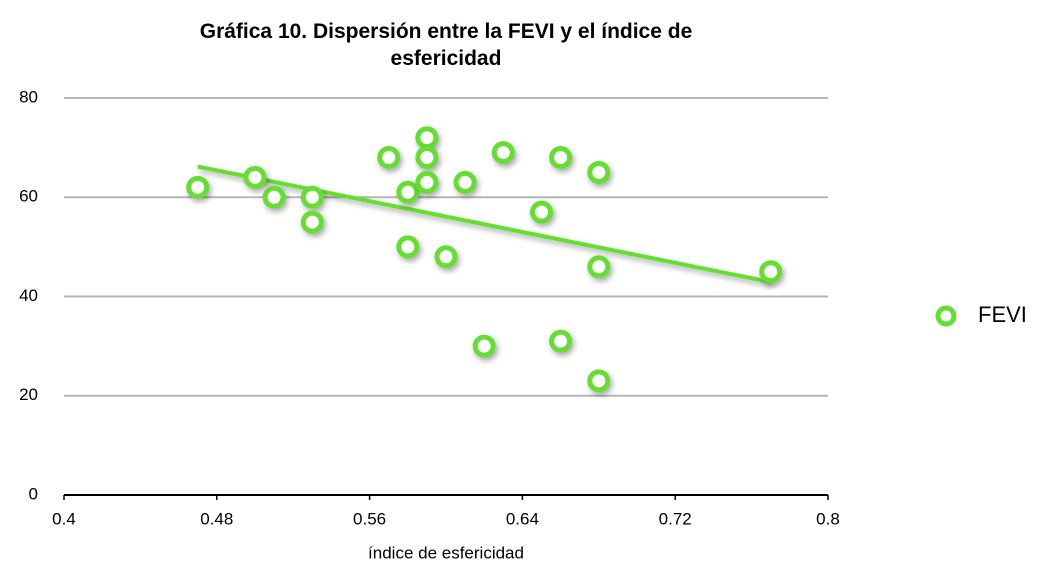  I want to click on x-tick-label: 0.56, so click(369, 518).